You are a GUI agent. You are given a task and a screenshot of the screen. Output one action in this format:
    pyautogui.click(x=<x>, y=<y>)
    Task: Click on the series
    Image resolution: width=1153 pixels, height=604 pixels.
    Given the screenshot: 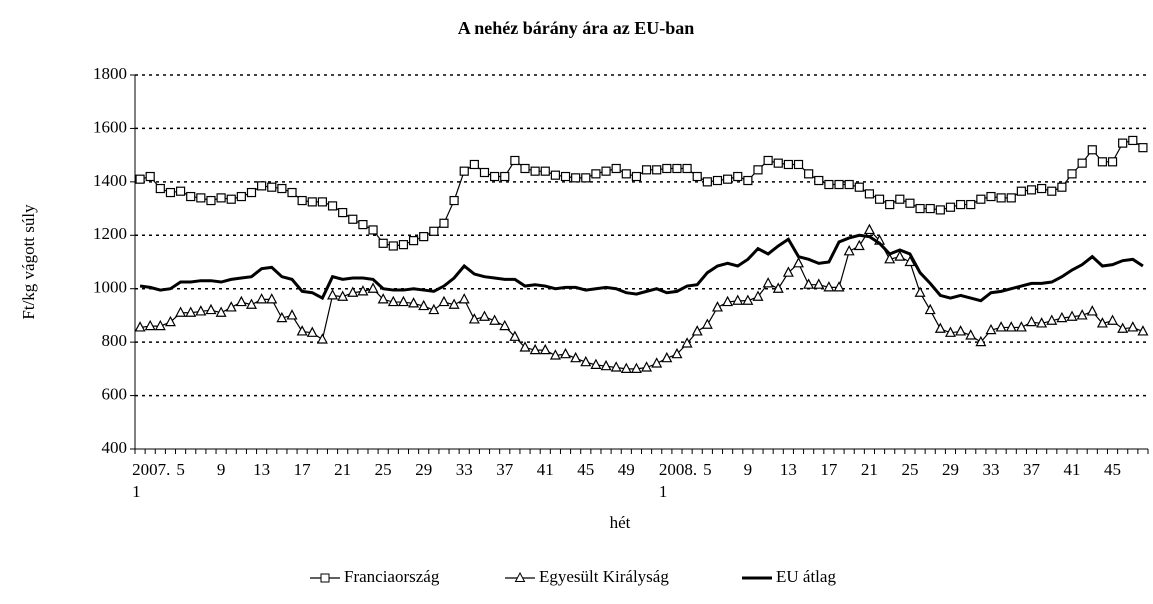 What is the action you would take?
    pyautogui.click(x=641, y=268)
    